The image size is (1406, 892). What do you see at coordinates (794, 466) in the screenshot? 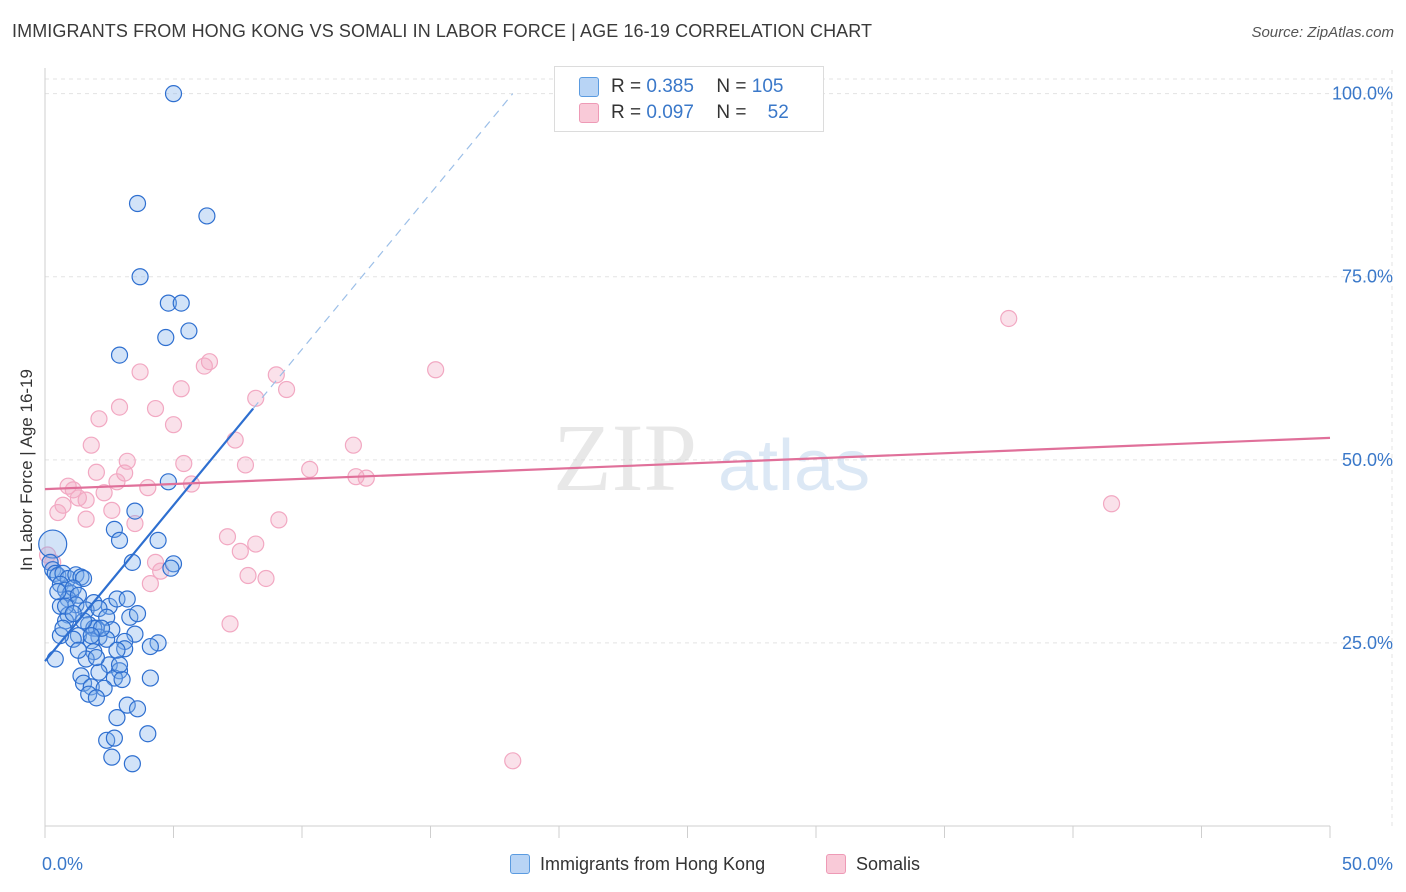
I see `watermark-atlas: atlas` at bounding box center [794, 466].